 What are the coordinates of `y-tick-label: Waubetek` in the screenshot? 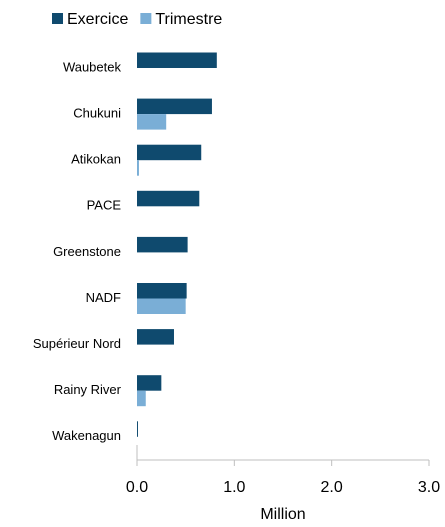 It's located at (92, 66).